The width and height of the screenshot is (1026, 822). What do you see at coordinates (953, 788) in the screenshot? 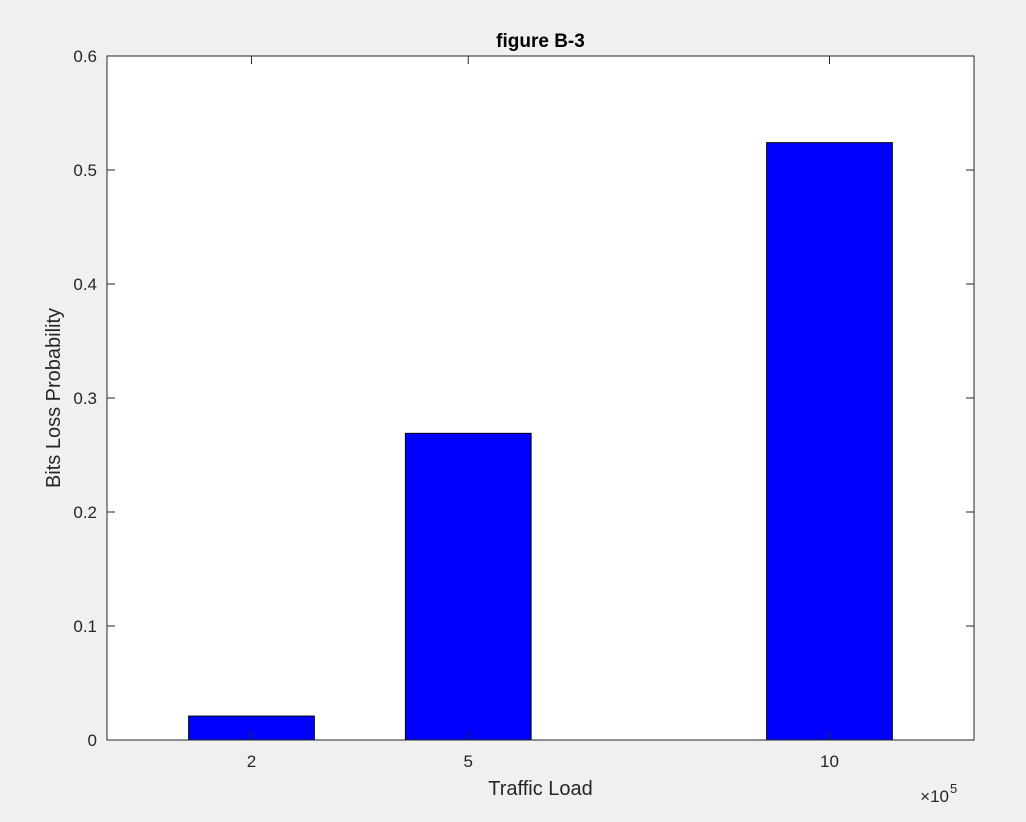
I see `x-exponent-power: 5` at bounding box center [953, 788].